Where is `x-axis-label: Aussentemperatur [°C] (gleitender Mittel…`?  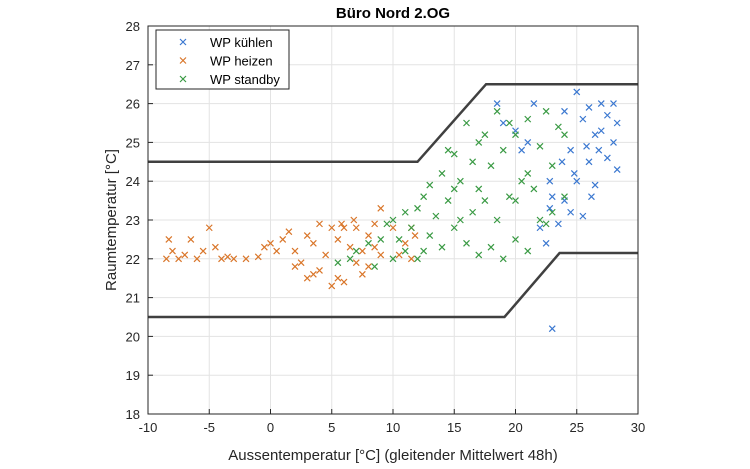 x-axis-label: Aussentemperatur [°C] (gleitender Mittel… is located at coordinates (392, 455).